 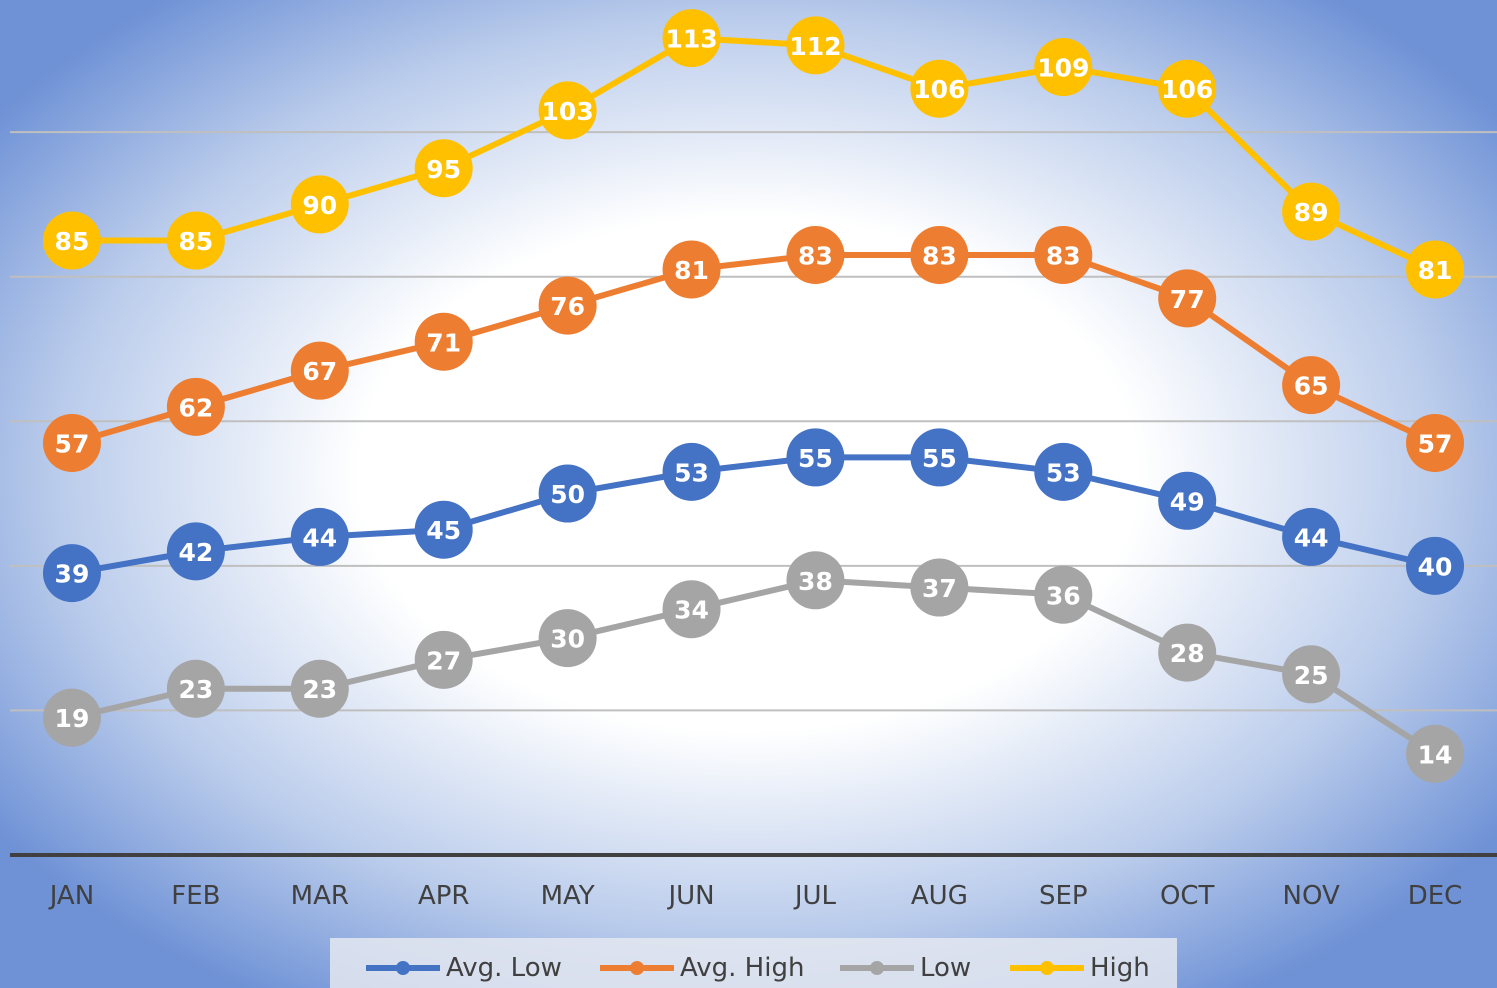 I want to click on data-label: 25, so click(x=1311, y=675).